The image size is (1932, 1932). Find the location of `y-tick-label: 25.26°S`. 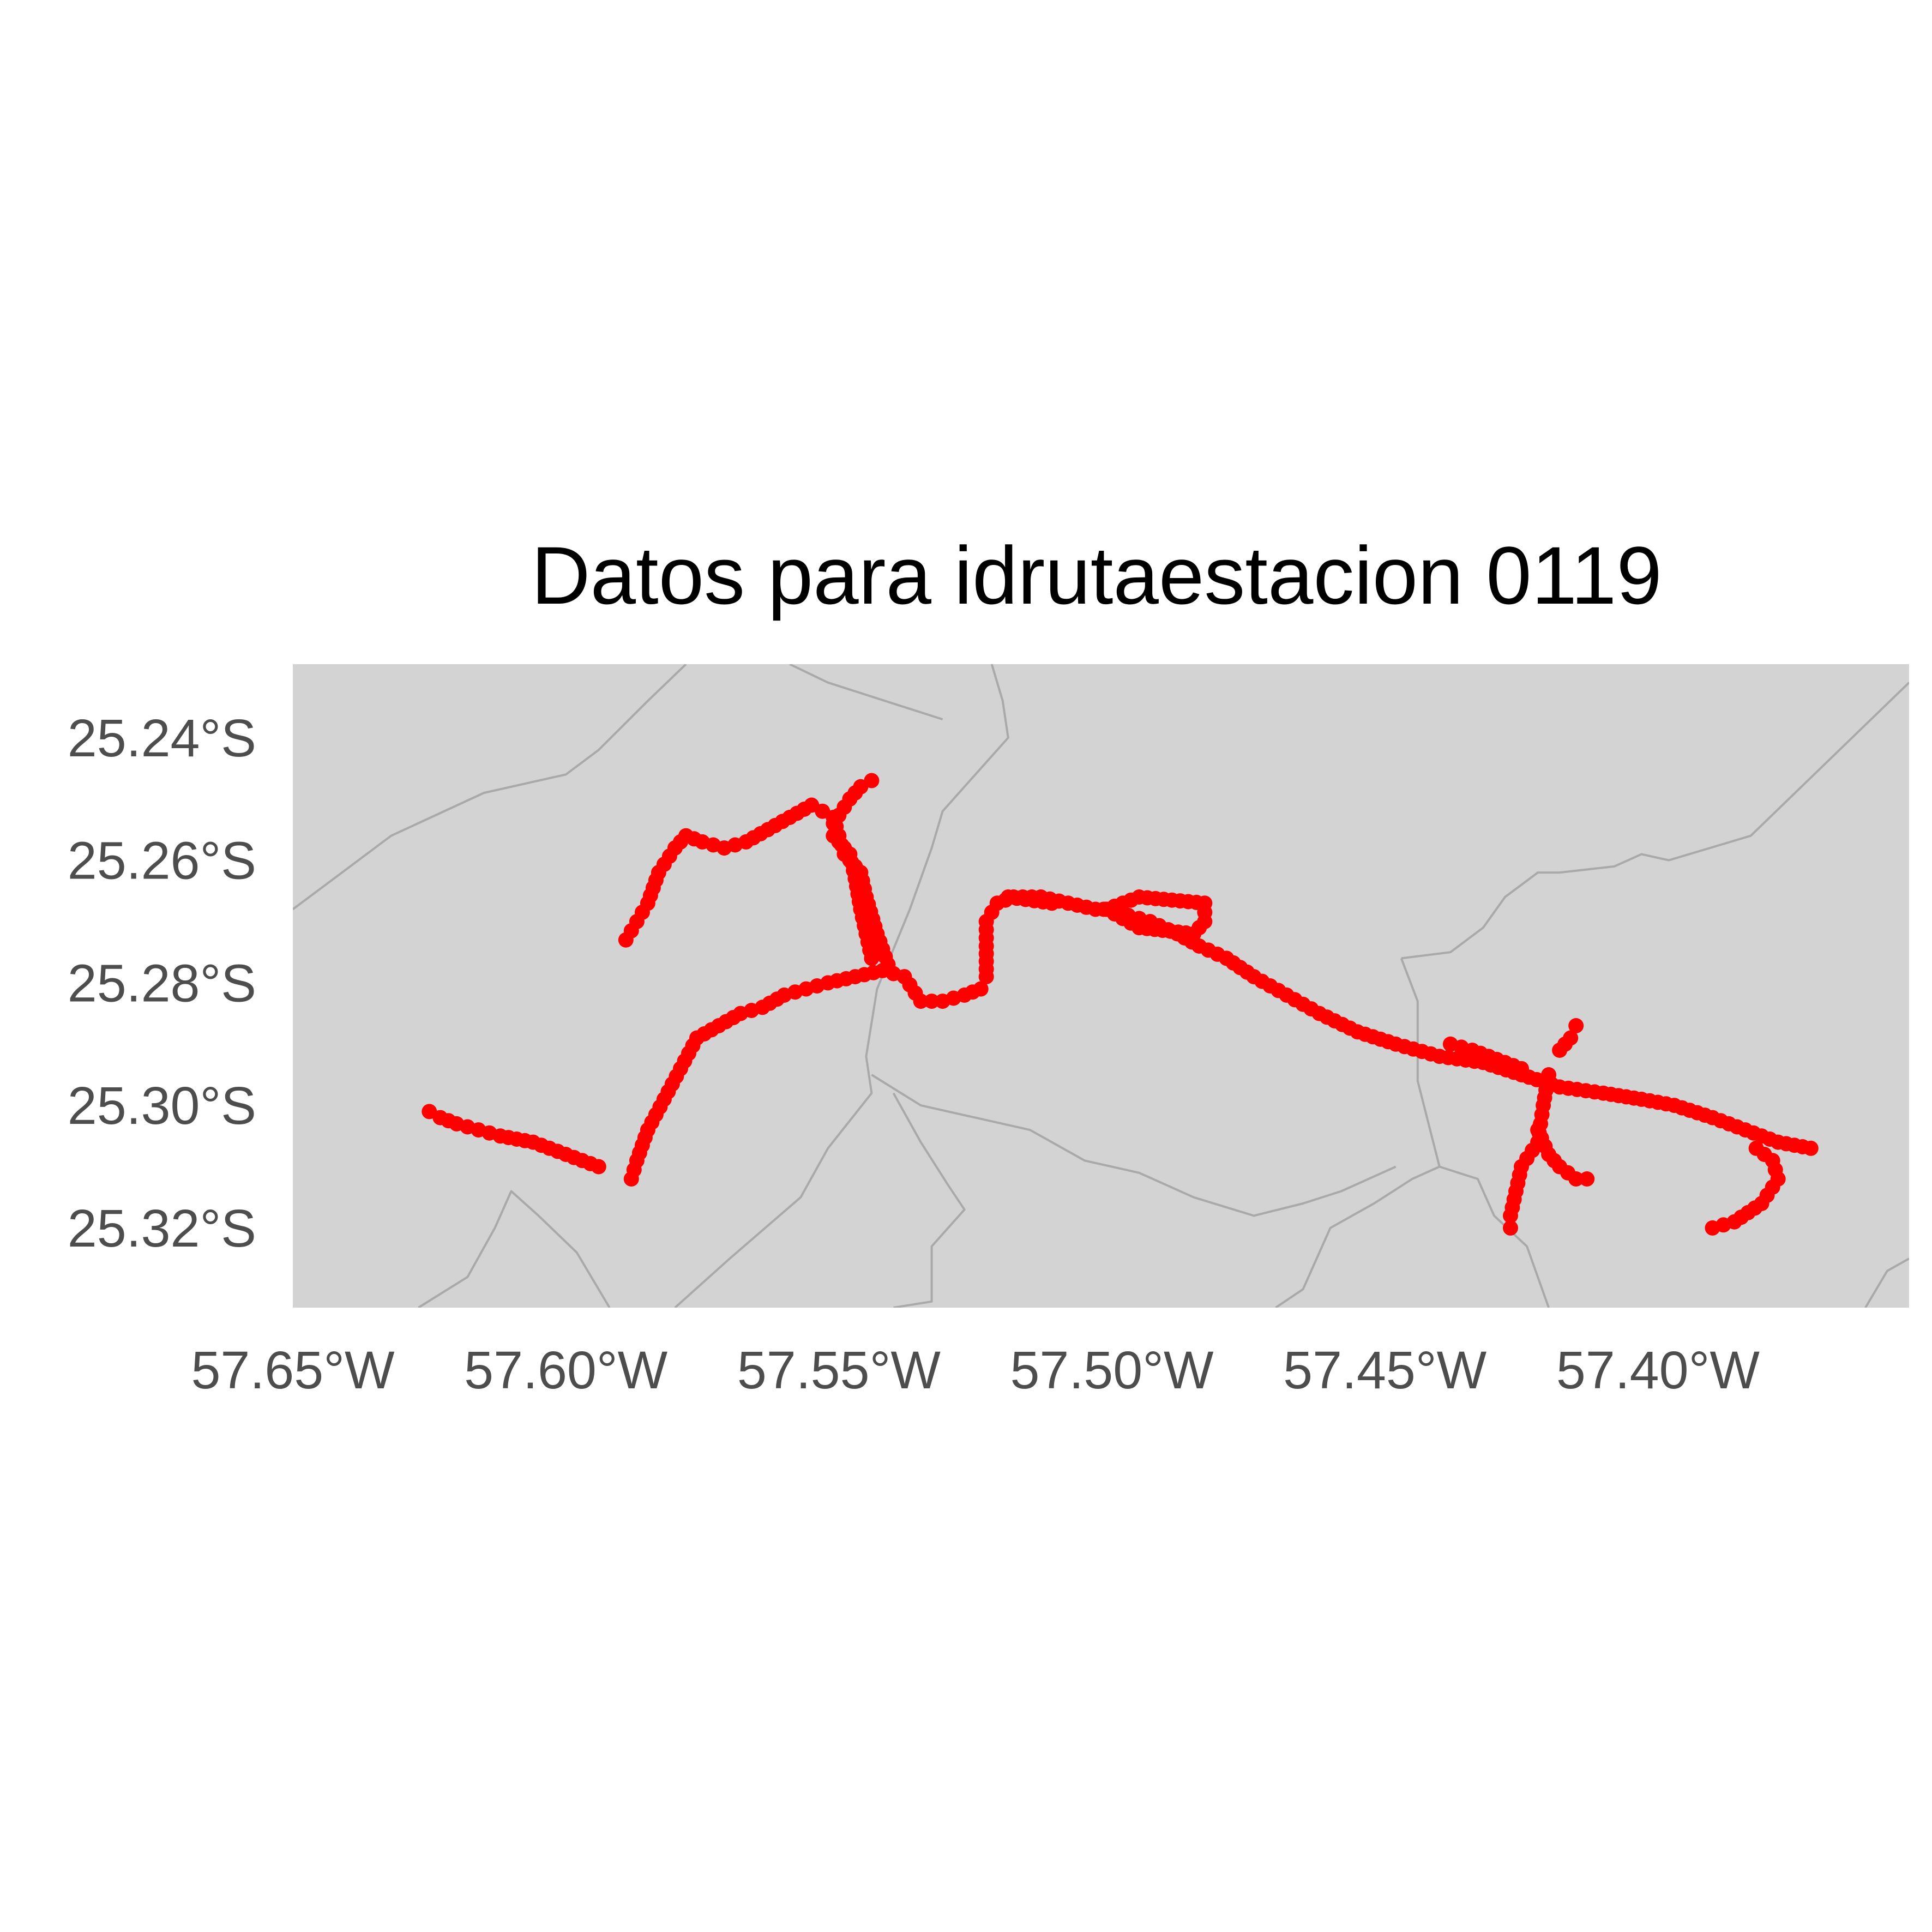

y-tick-label: 25.26°S is located at coordinates (162, 860).